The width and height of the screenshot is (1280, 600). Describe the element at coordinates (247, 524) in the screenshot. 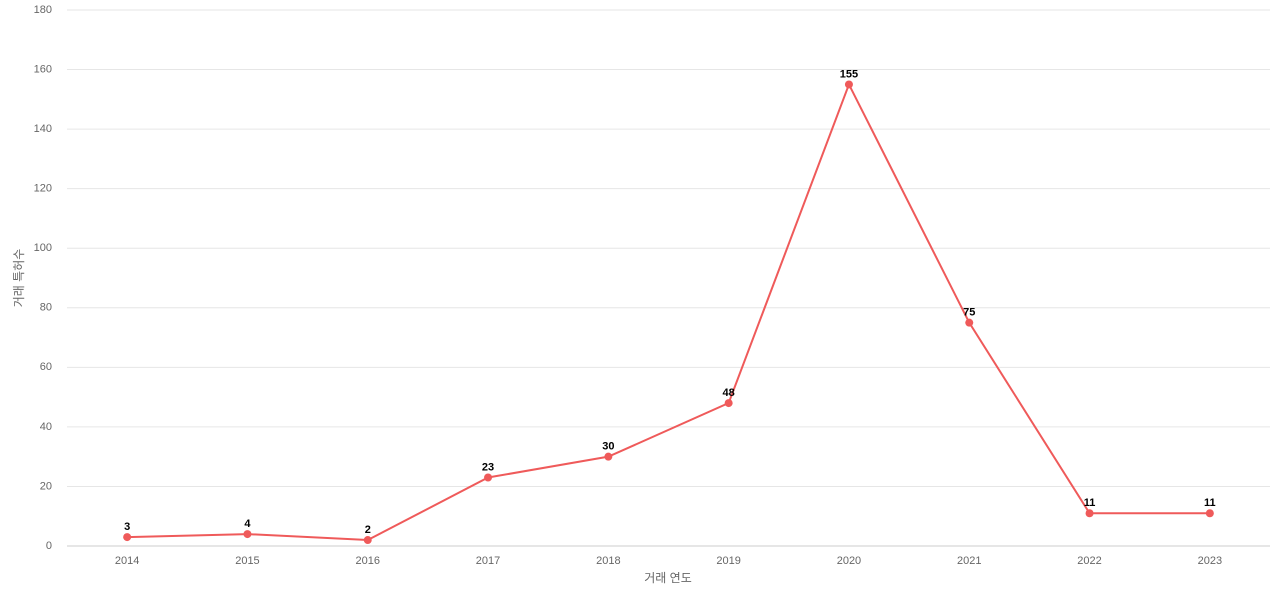

I see `data-label: 4` at that location.